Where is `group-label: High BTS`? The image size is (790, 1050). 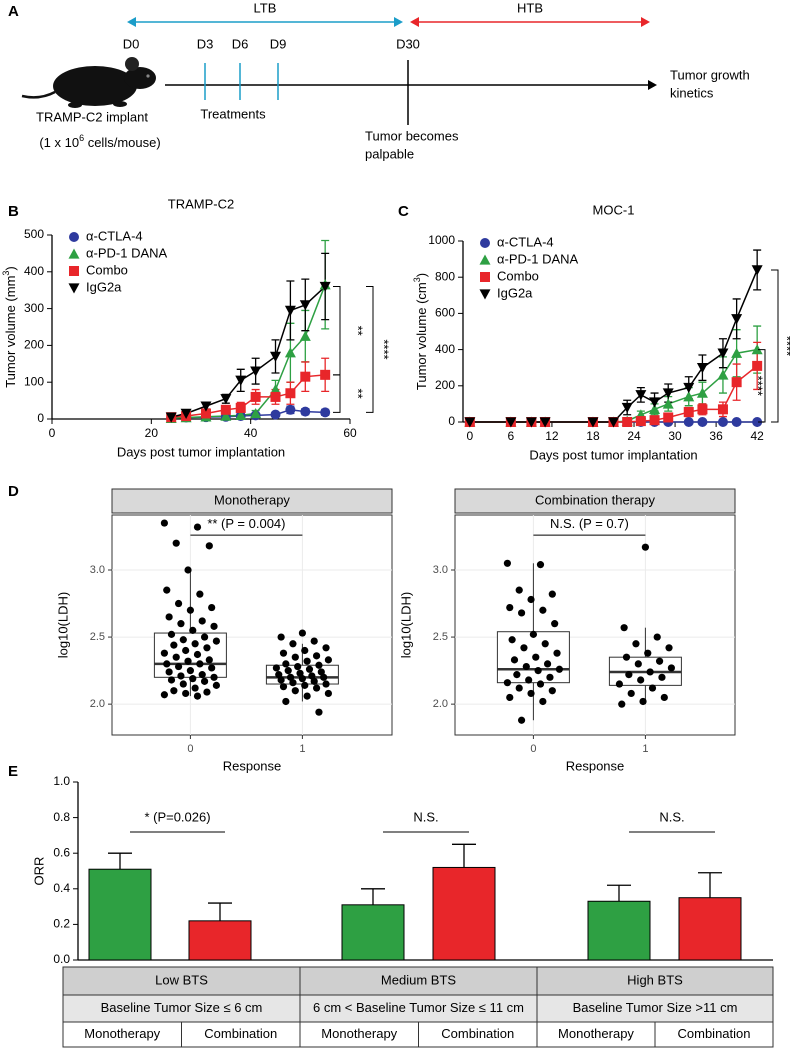
group-label: High BTS is located at coordinates (655, 979).